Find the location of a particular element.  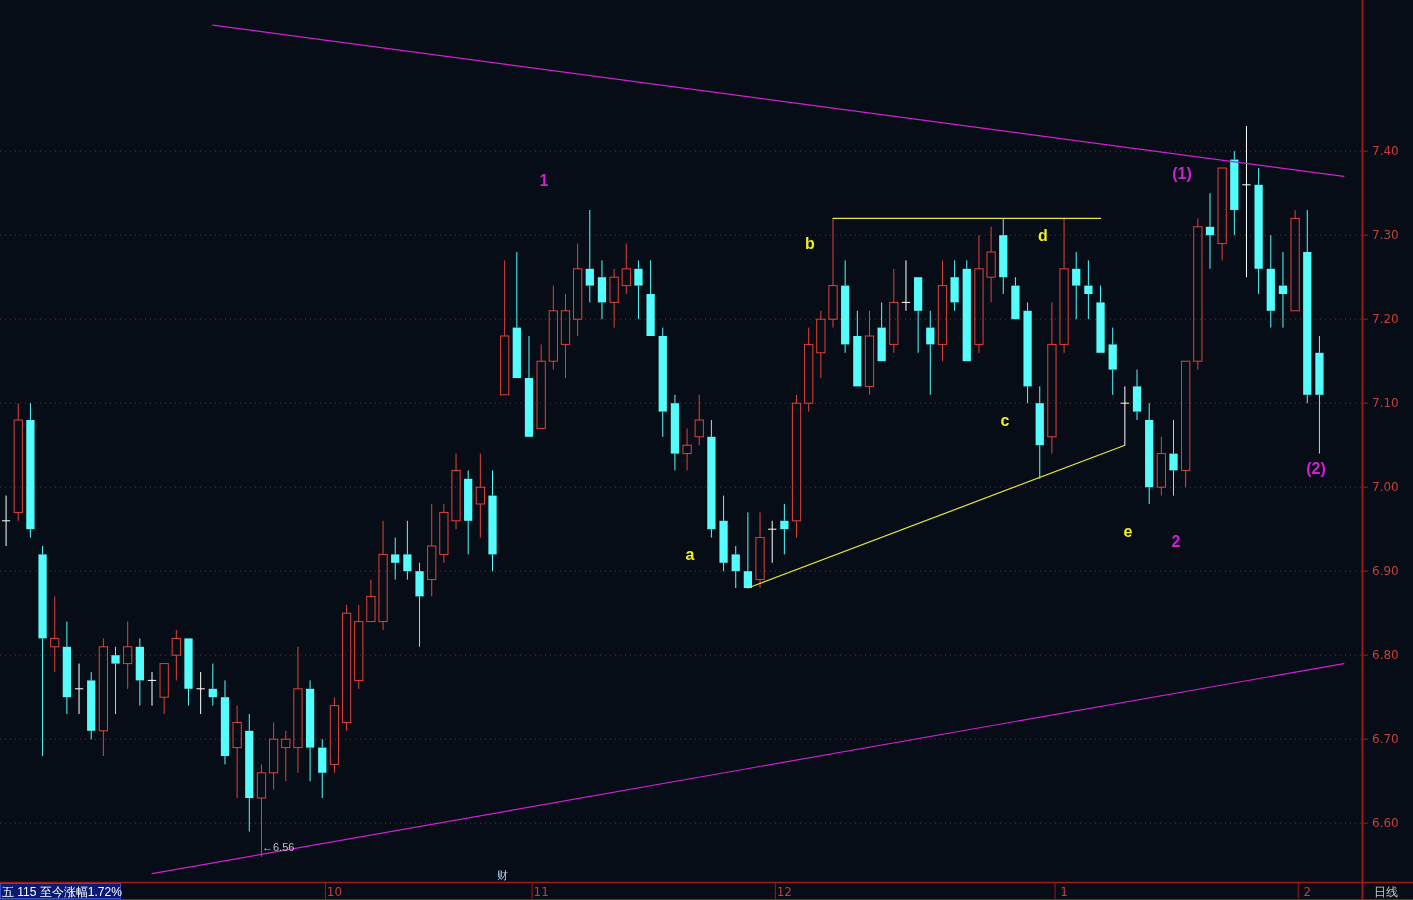

y-tick-label: 6.80 is located at coordinates (1385, 655).